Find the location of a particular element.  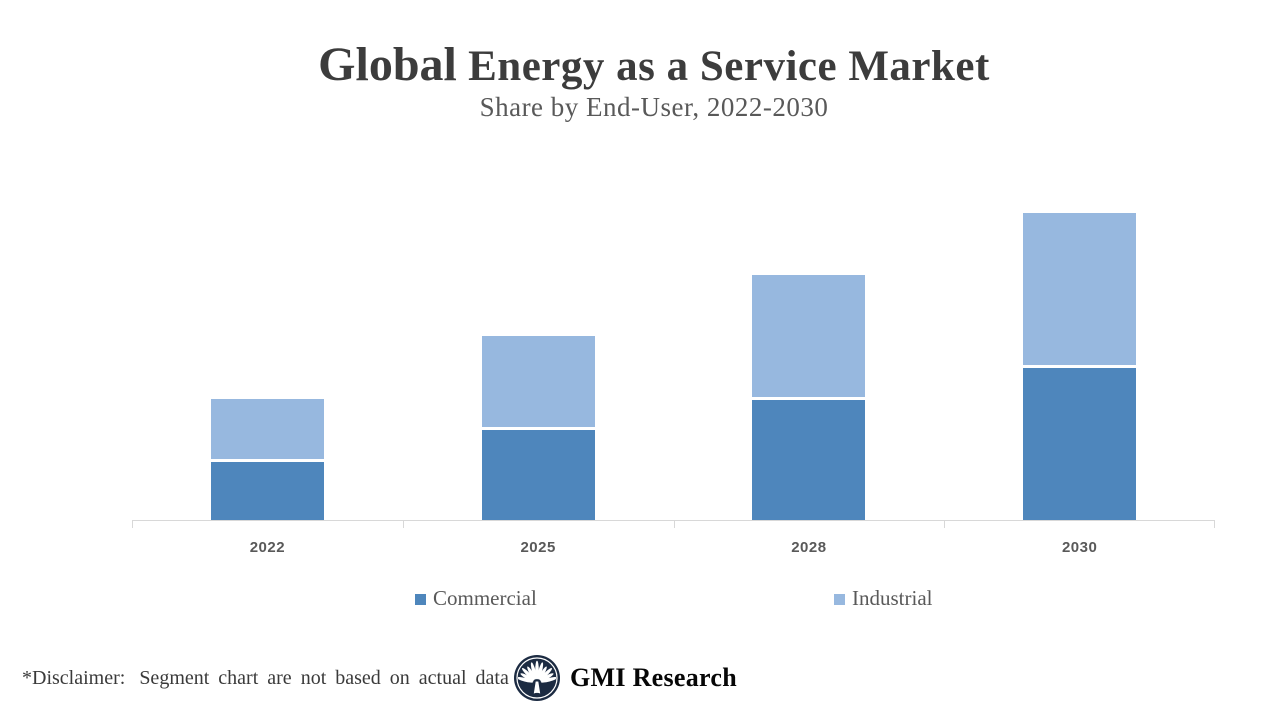

stacked-bar-2030 is located at coordinates (1080, 366).